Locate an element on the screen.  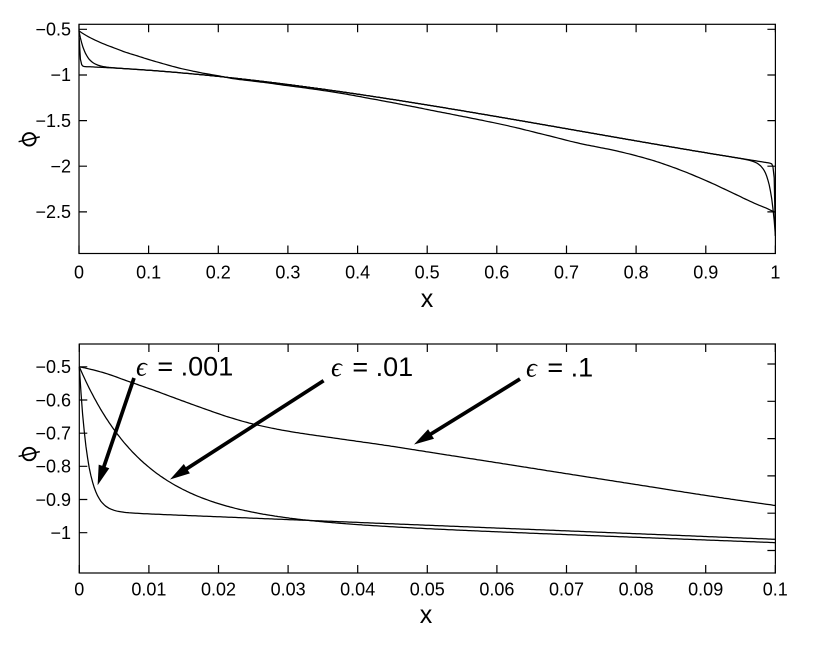
svg-text: 0.3 is located at coordinates (287, 272).